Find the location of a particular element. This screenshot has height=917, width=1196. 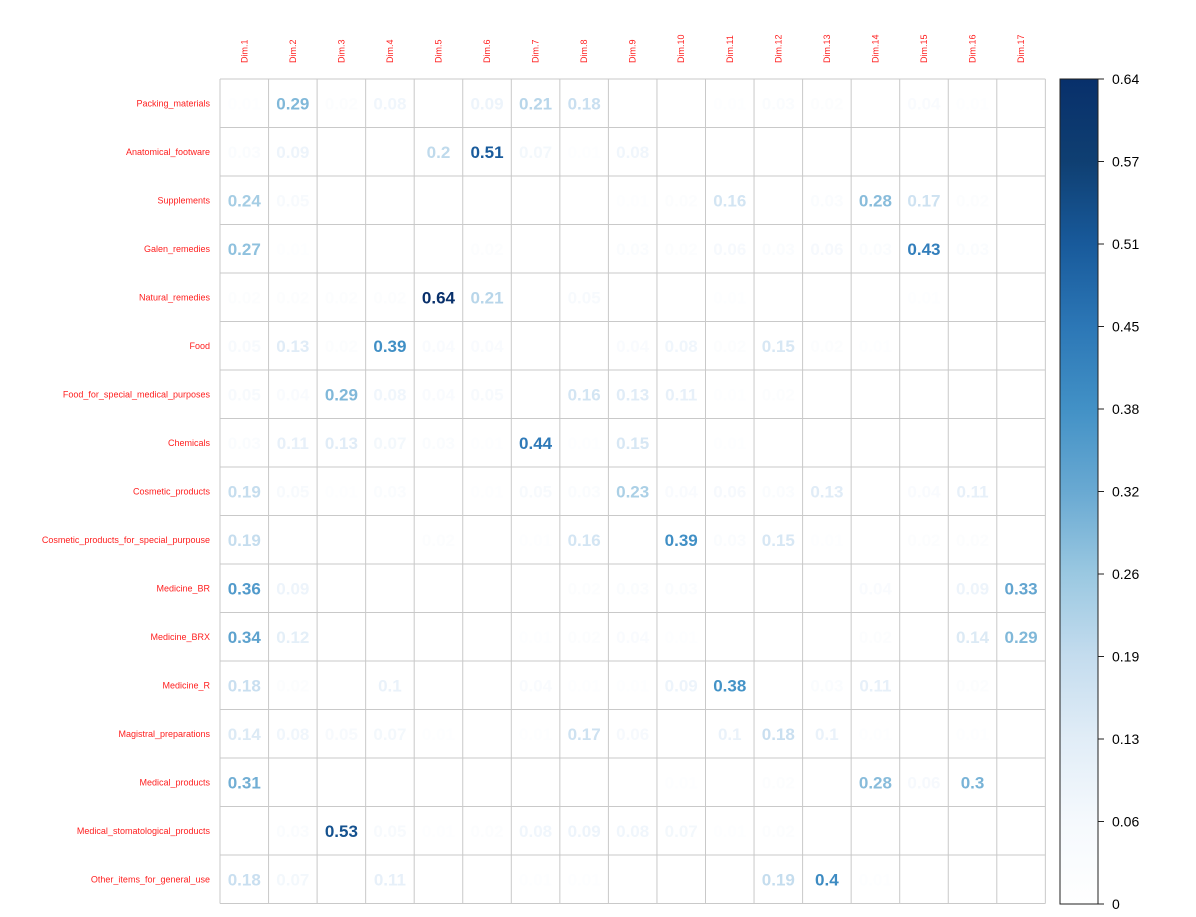

colorbar-tick-label: 0.38 is located at coordinates (1125, 409).